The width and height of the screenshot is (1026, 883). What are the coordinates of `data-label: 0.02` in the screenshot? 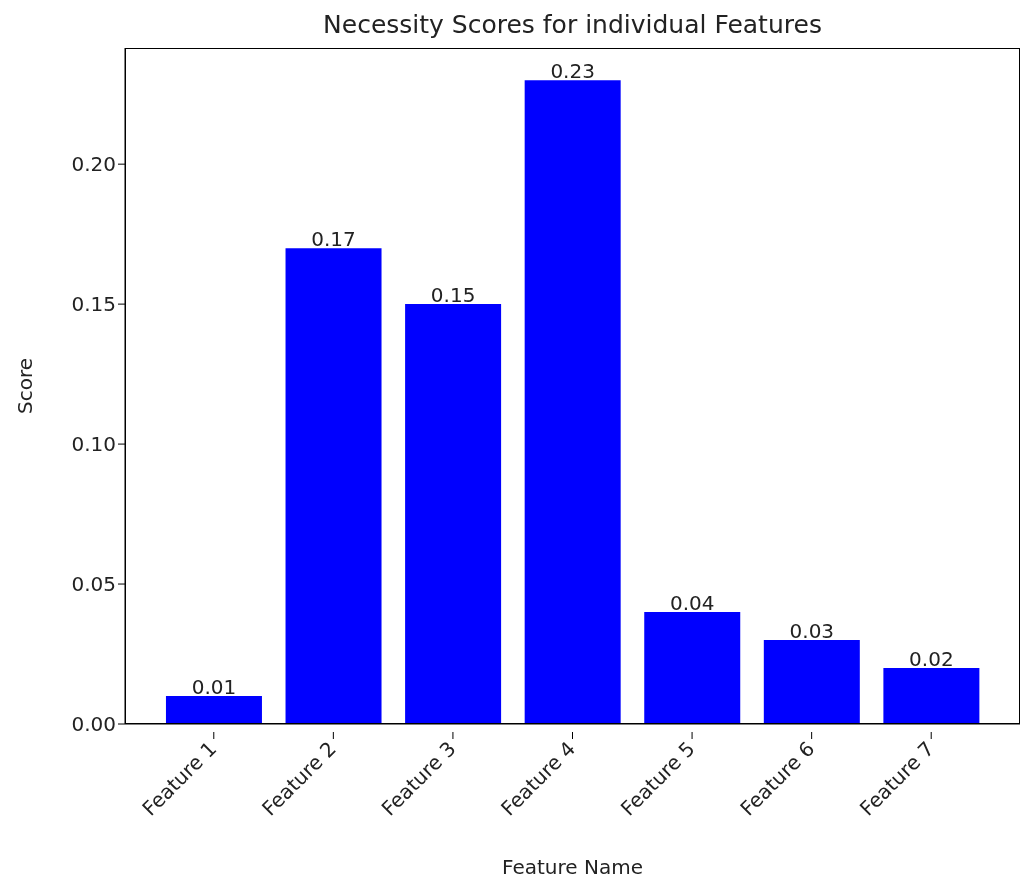 It's located at (931, 659).